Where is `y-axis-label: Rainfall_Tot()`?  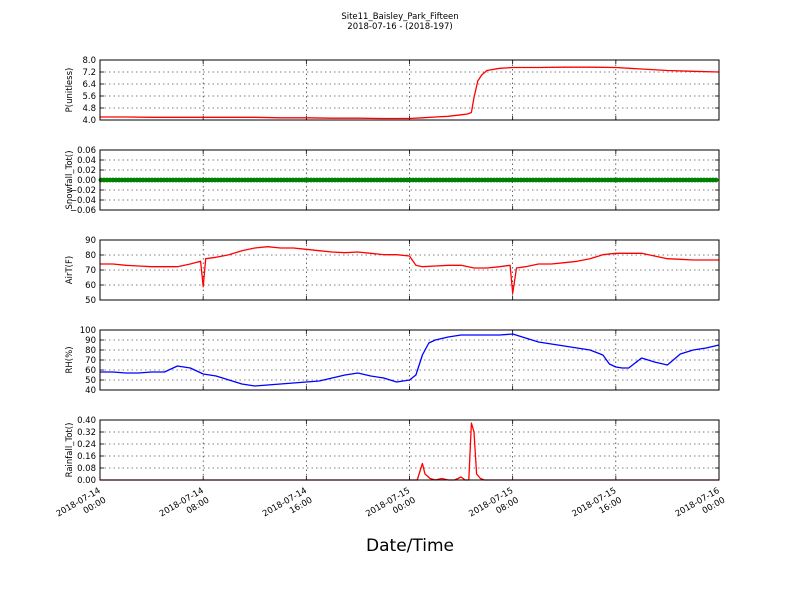
y-axis-label: Rainfall_Tot() is located at coordinates (70, 450).